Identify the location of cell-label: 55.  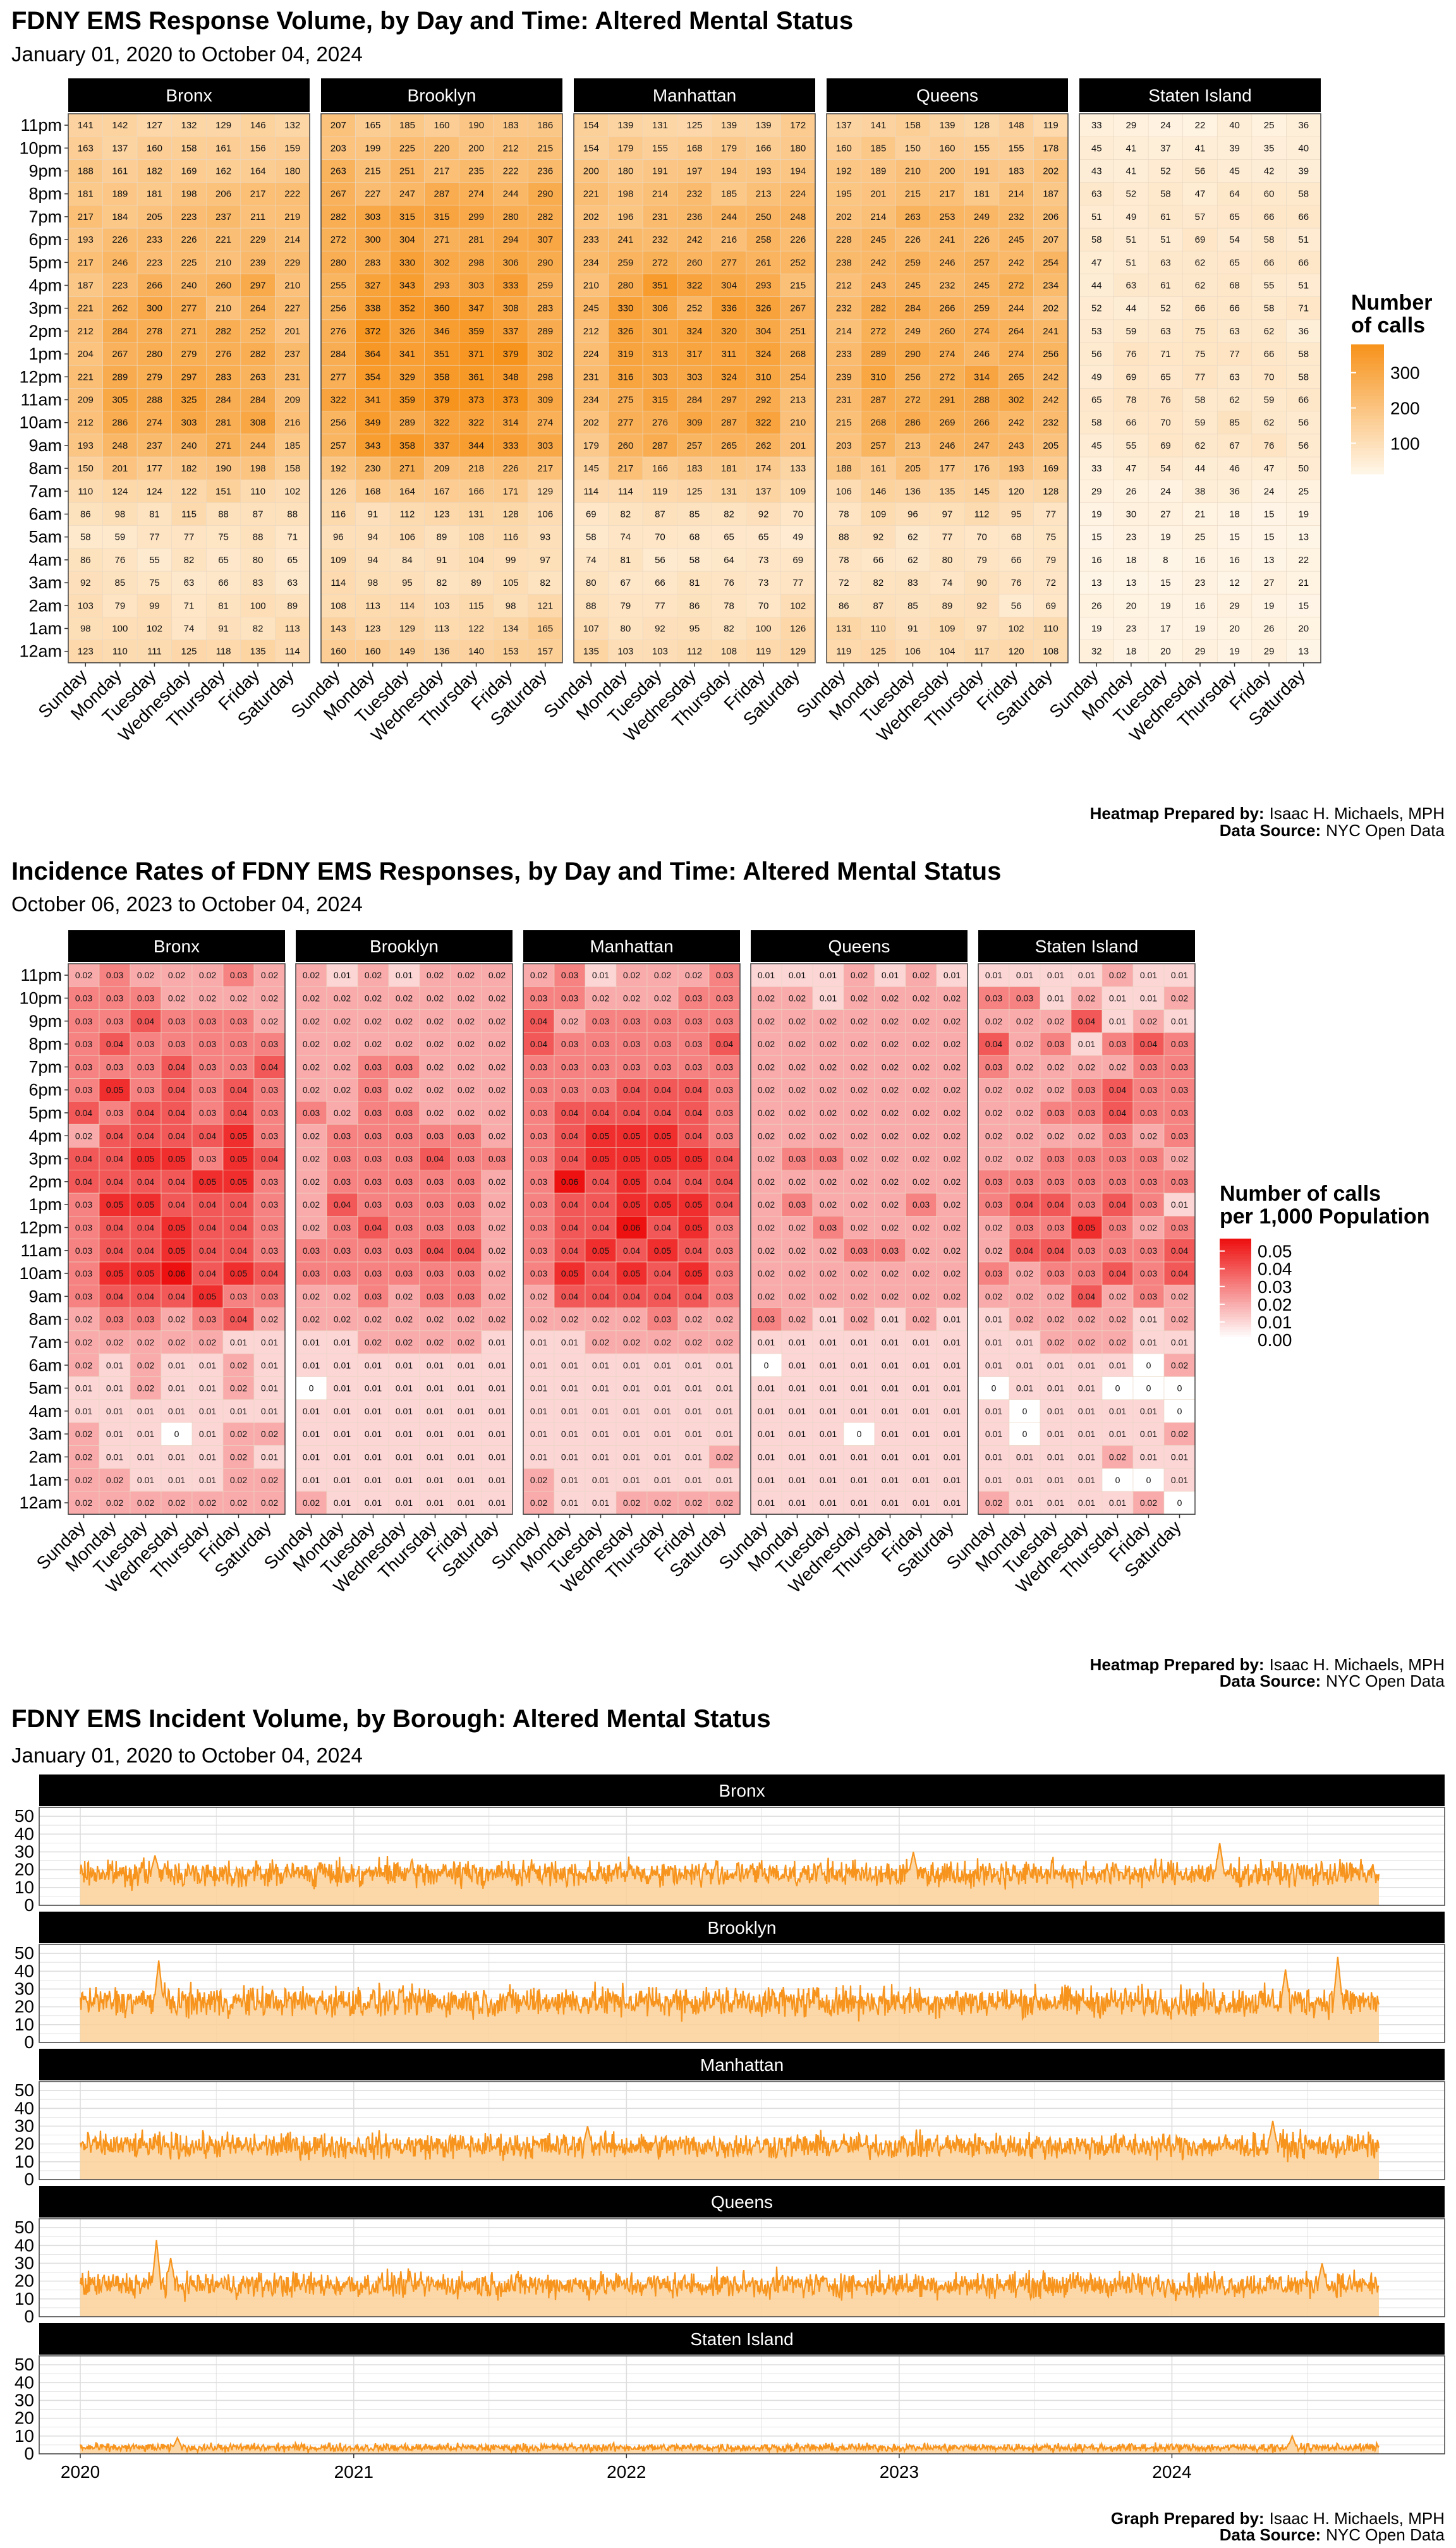
(1269, 286).